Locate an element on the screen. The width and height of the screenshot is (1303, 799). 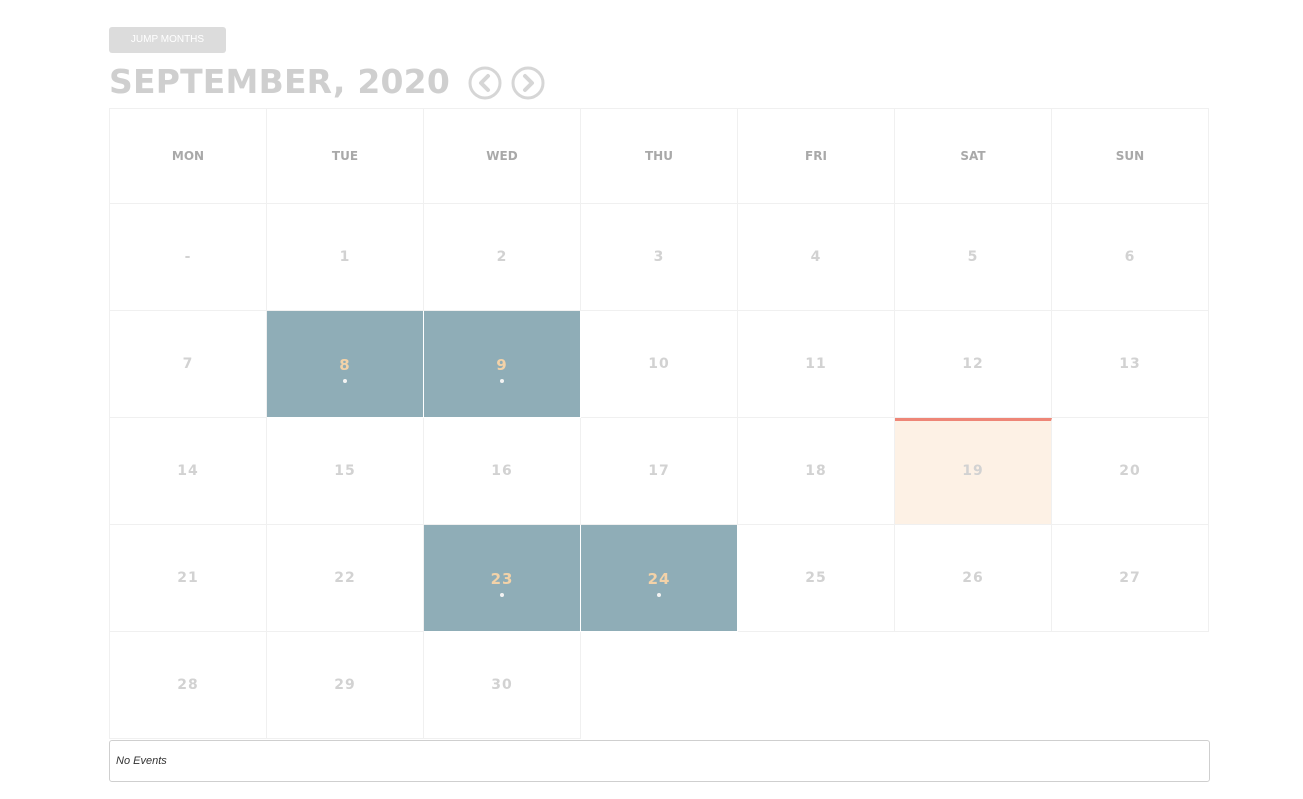
next-month-button is located at coordinates (528, 83).